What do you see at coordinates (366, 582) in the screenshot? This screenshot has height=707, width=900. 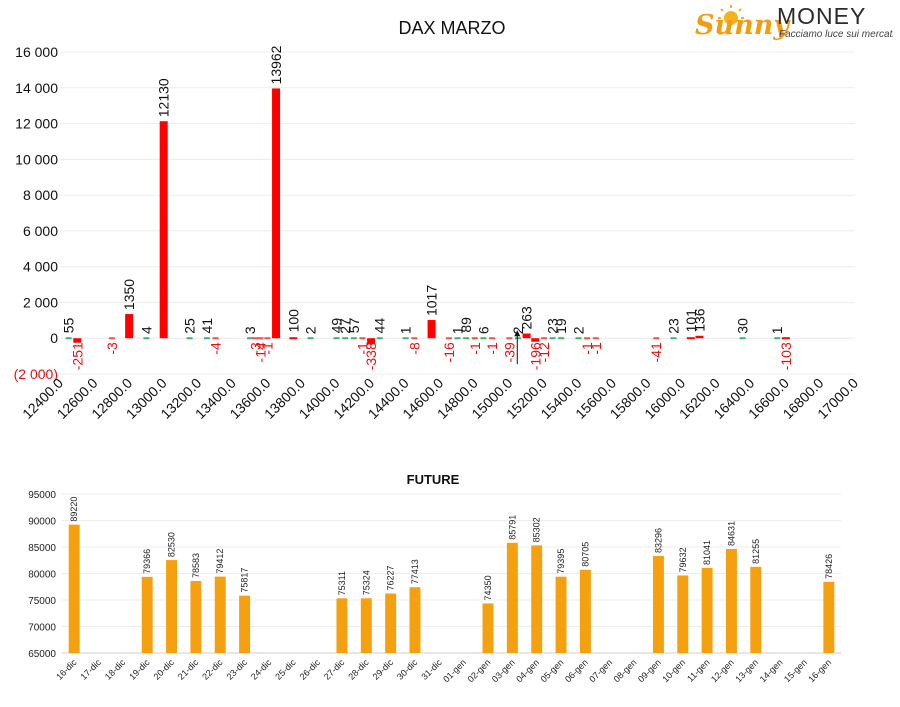 I see `data-label: 75324` at bounding box center [366, 582].